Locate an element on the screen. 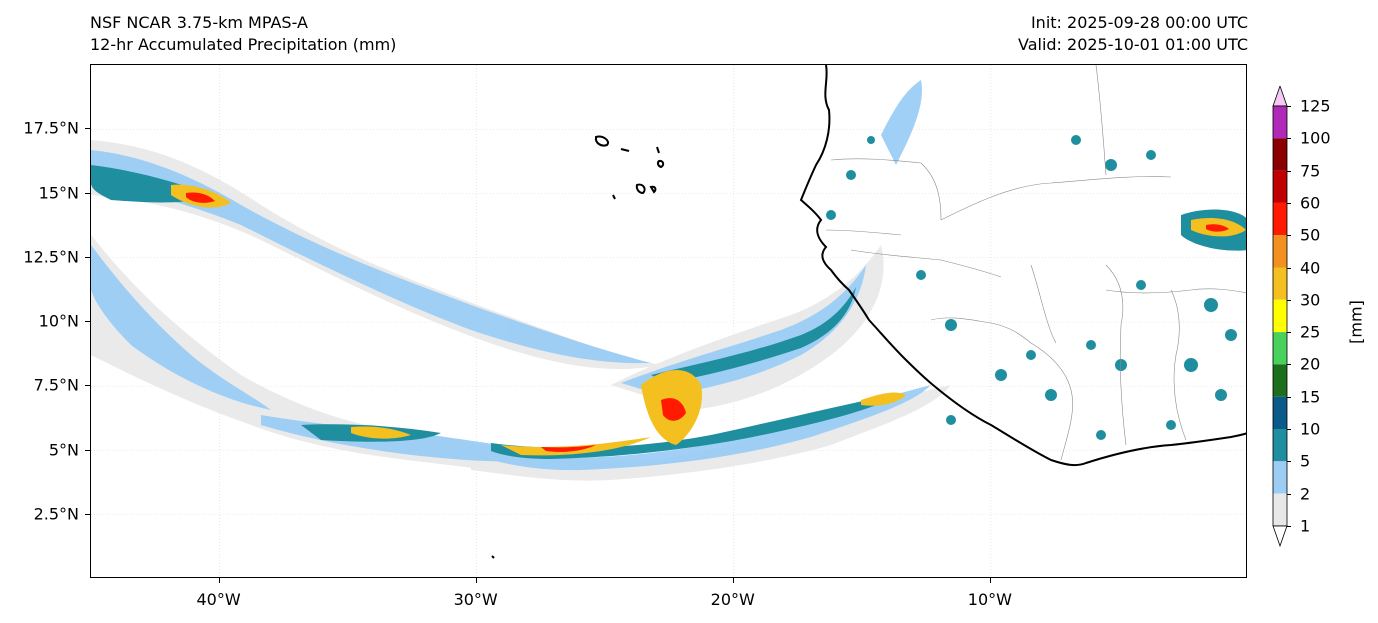 The image size is (1378, 623). y-tick-label: 10°N is located at coordinates (58, 321).